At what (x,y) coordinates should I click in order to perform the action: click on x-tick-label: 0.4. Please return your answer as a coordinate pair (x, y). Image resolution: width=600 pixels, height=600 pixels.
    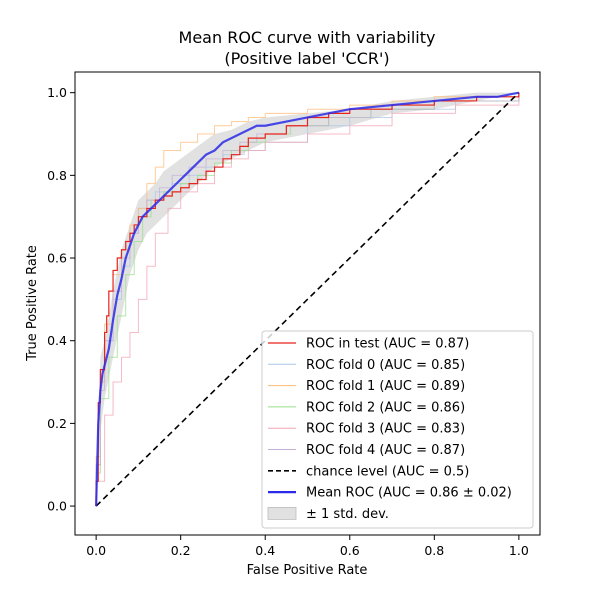
    Looking at the image, I should click on (265, 550).